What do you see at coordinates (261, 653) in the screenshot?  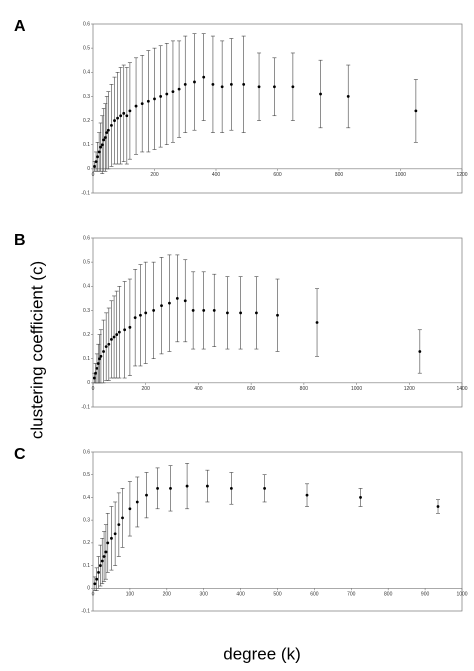 I see `x-axis-label: degree (k)` at bounding box center [261, 653].